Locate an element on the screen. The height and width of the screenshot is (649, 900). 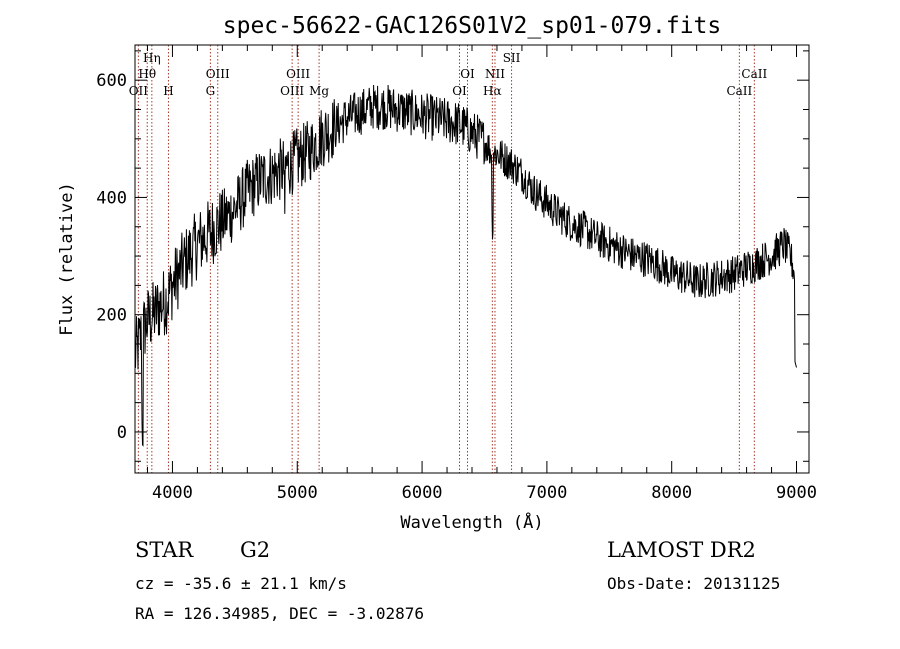
spectral-line-label: G is located at coordinates (211, 91).